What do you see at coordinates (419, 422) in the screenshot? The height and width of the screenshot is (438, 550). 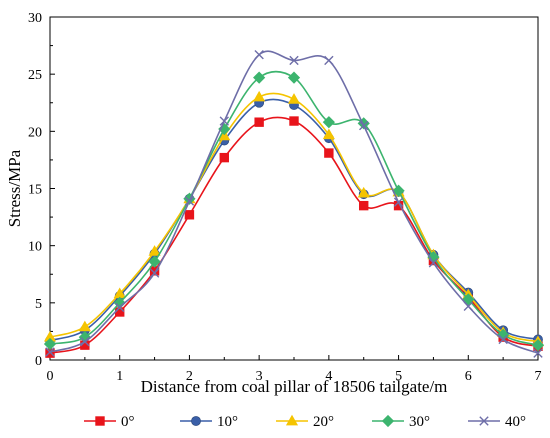 I see `legend-label: 30°` at bounding box center [419, 422].